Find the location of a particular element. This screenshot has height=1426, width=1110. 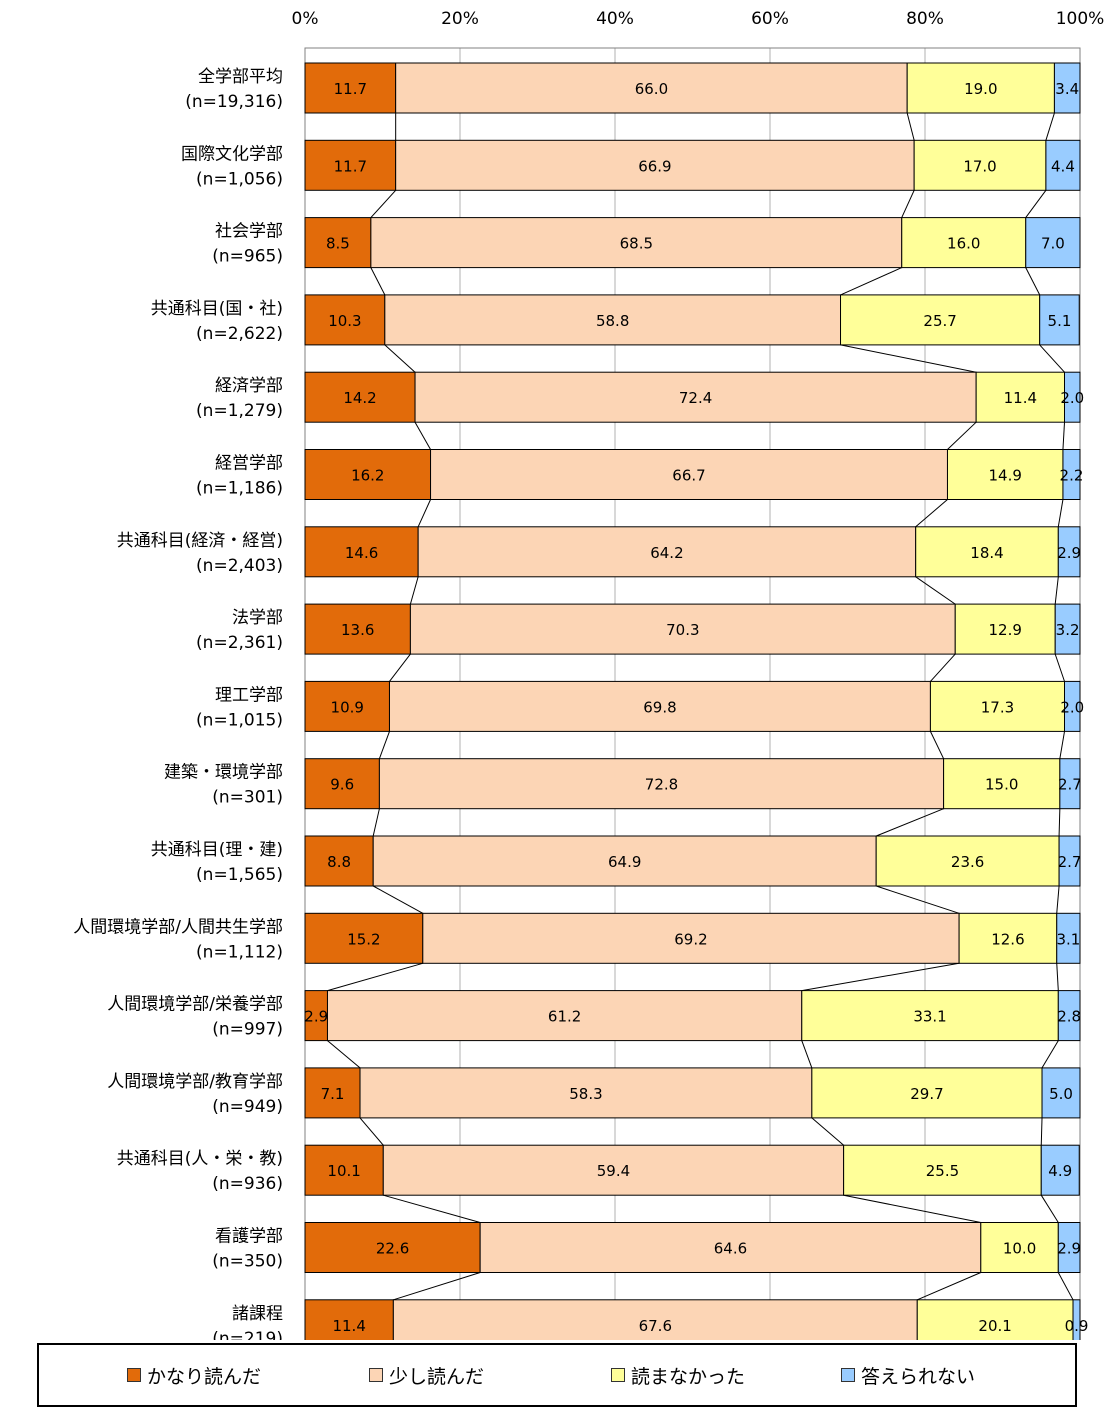

data-label: 67.6 is located at coordinates (655, 1326).